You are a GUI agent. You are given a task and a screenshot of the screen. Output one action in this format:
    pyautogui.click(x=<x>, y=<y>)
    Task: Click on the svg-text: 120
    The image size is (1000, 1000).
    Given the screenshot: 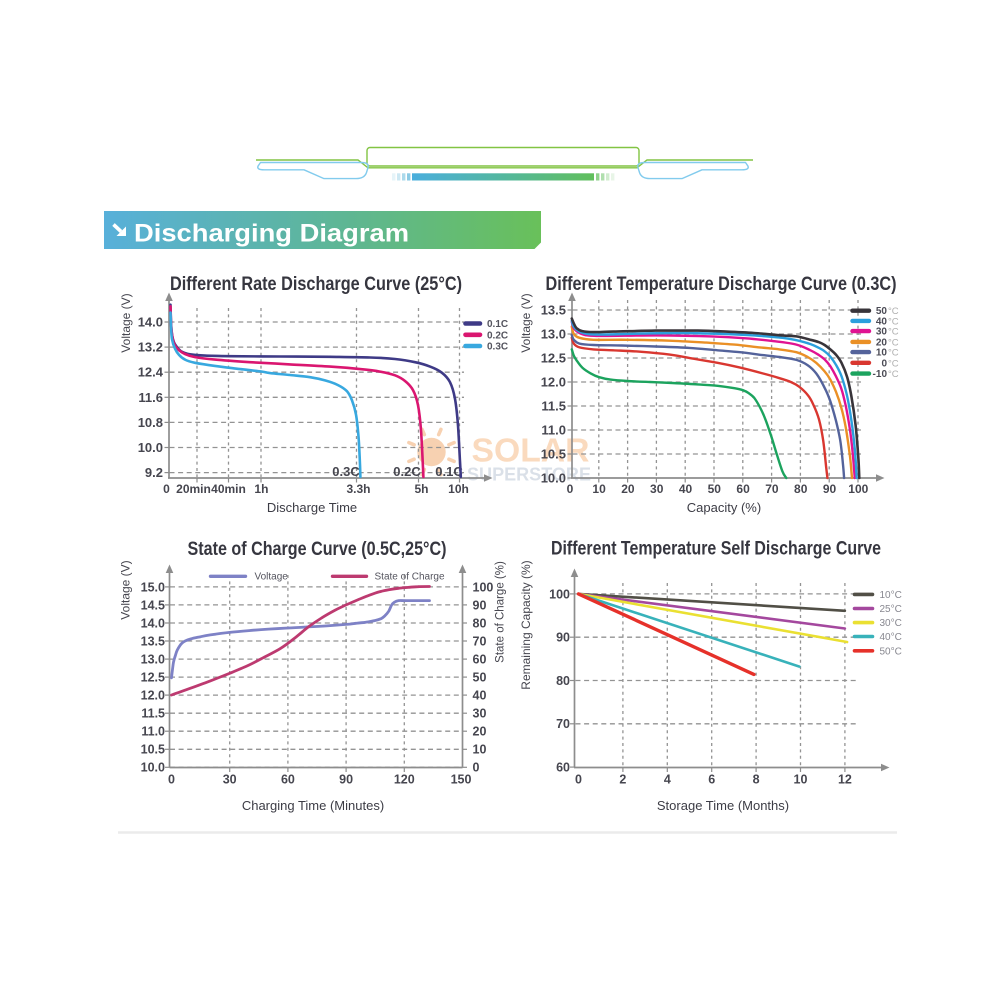 What is the action you would take?
    pyautogui.click(x=404, y=780)
    